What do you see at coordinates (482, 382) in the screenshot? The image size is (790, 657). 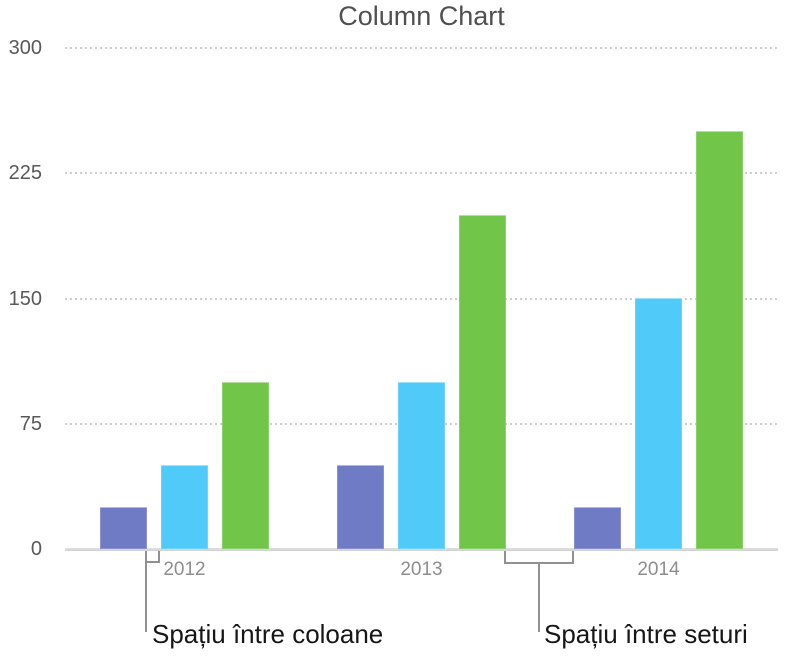 I see `bar-2013-series-green` at bounding box center [482, 382].